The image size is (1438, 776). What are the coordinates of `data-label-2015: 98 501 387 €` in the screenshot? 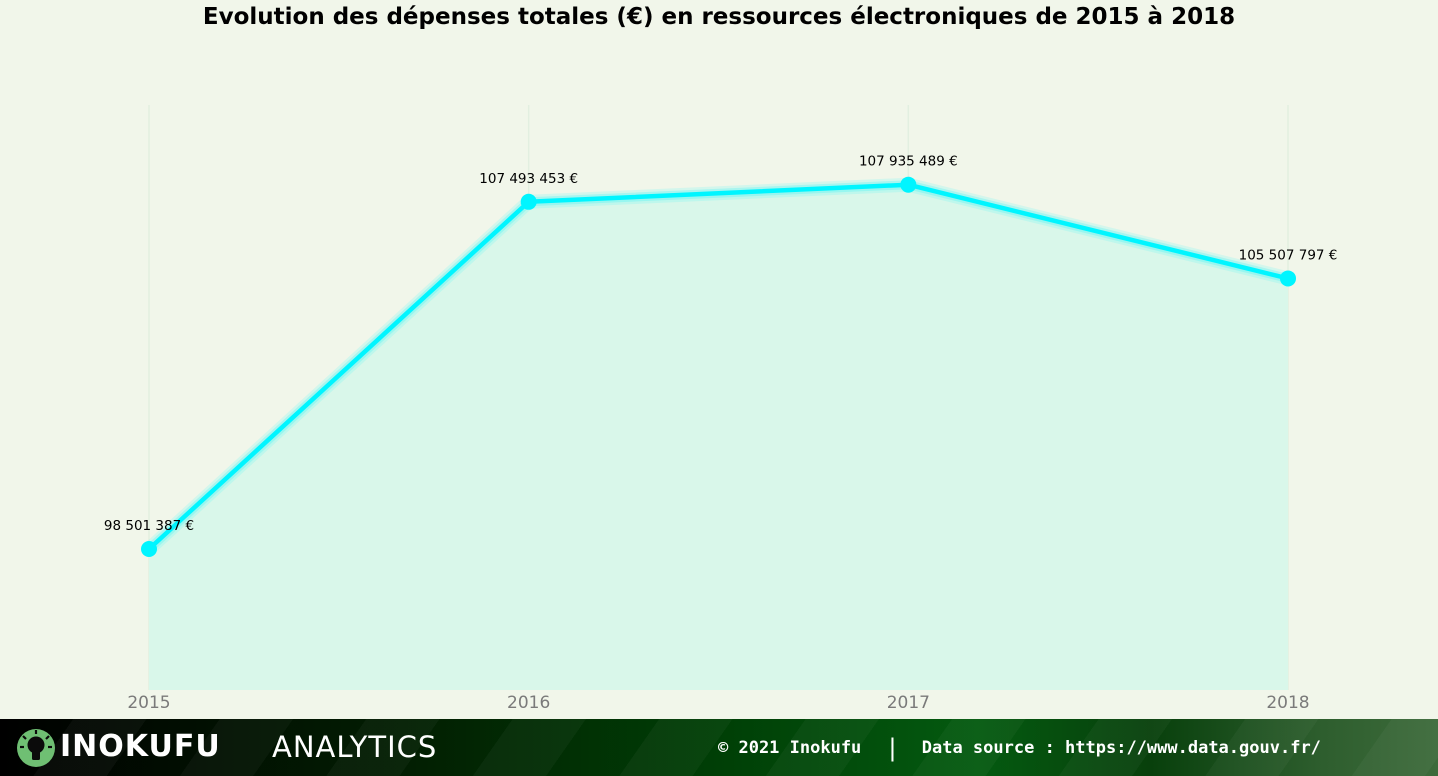 It's located at (149, 526).